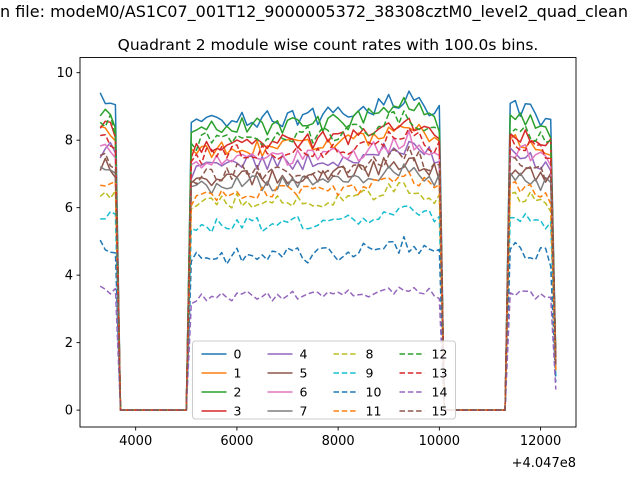 The height and width of the screenshot is (480, 640). I want to click on legend-label-12: 12, so click(440, 354).